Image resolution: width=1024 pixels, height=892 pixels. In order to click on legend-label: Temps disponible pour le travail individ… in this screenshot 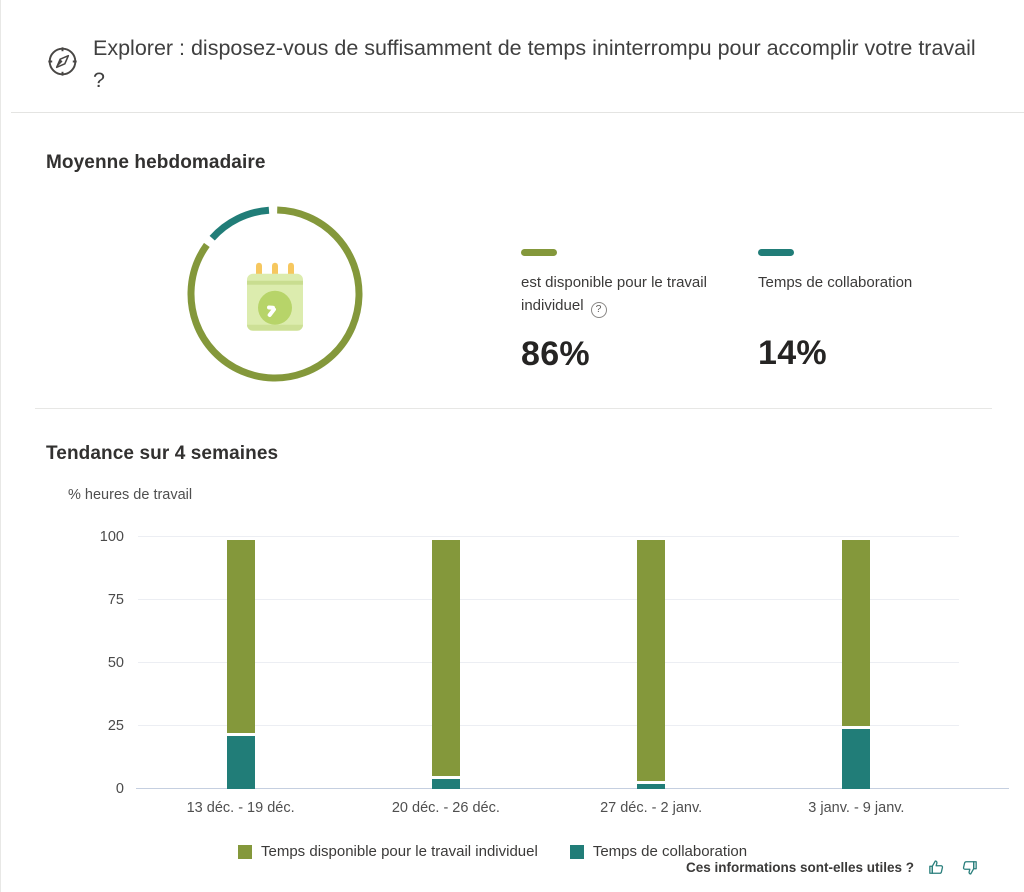, I will do `click(399, 851)`.